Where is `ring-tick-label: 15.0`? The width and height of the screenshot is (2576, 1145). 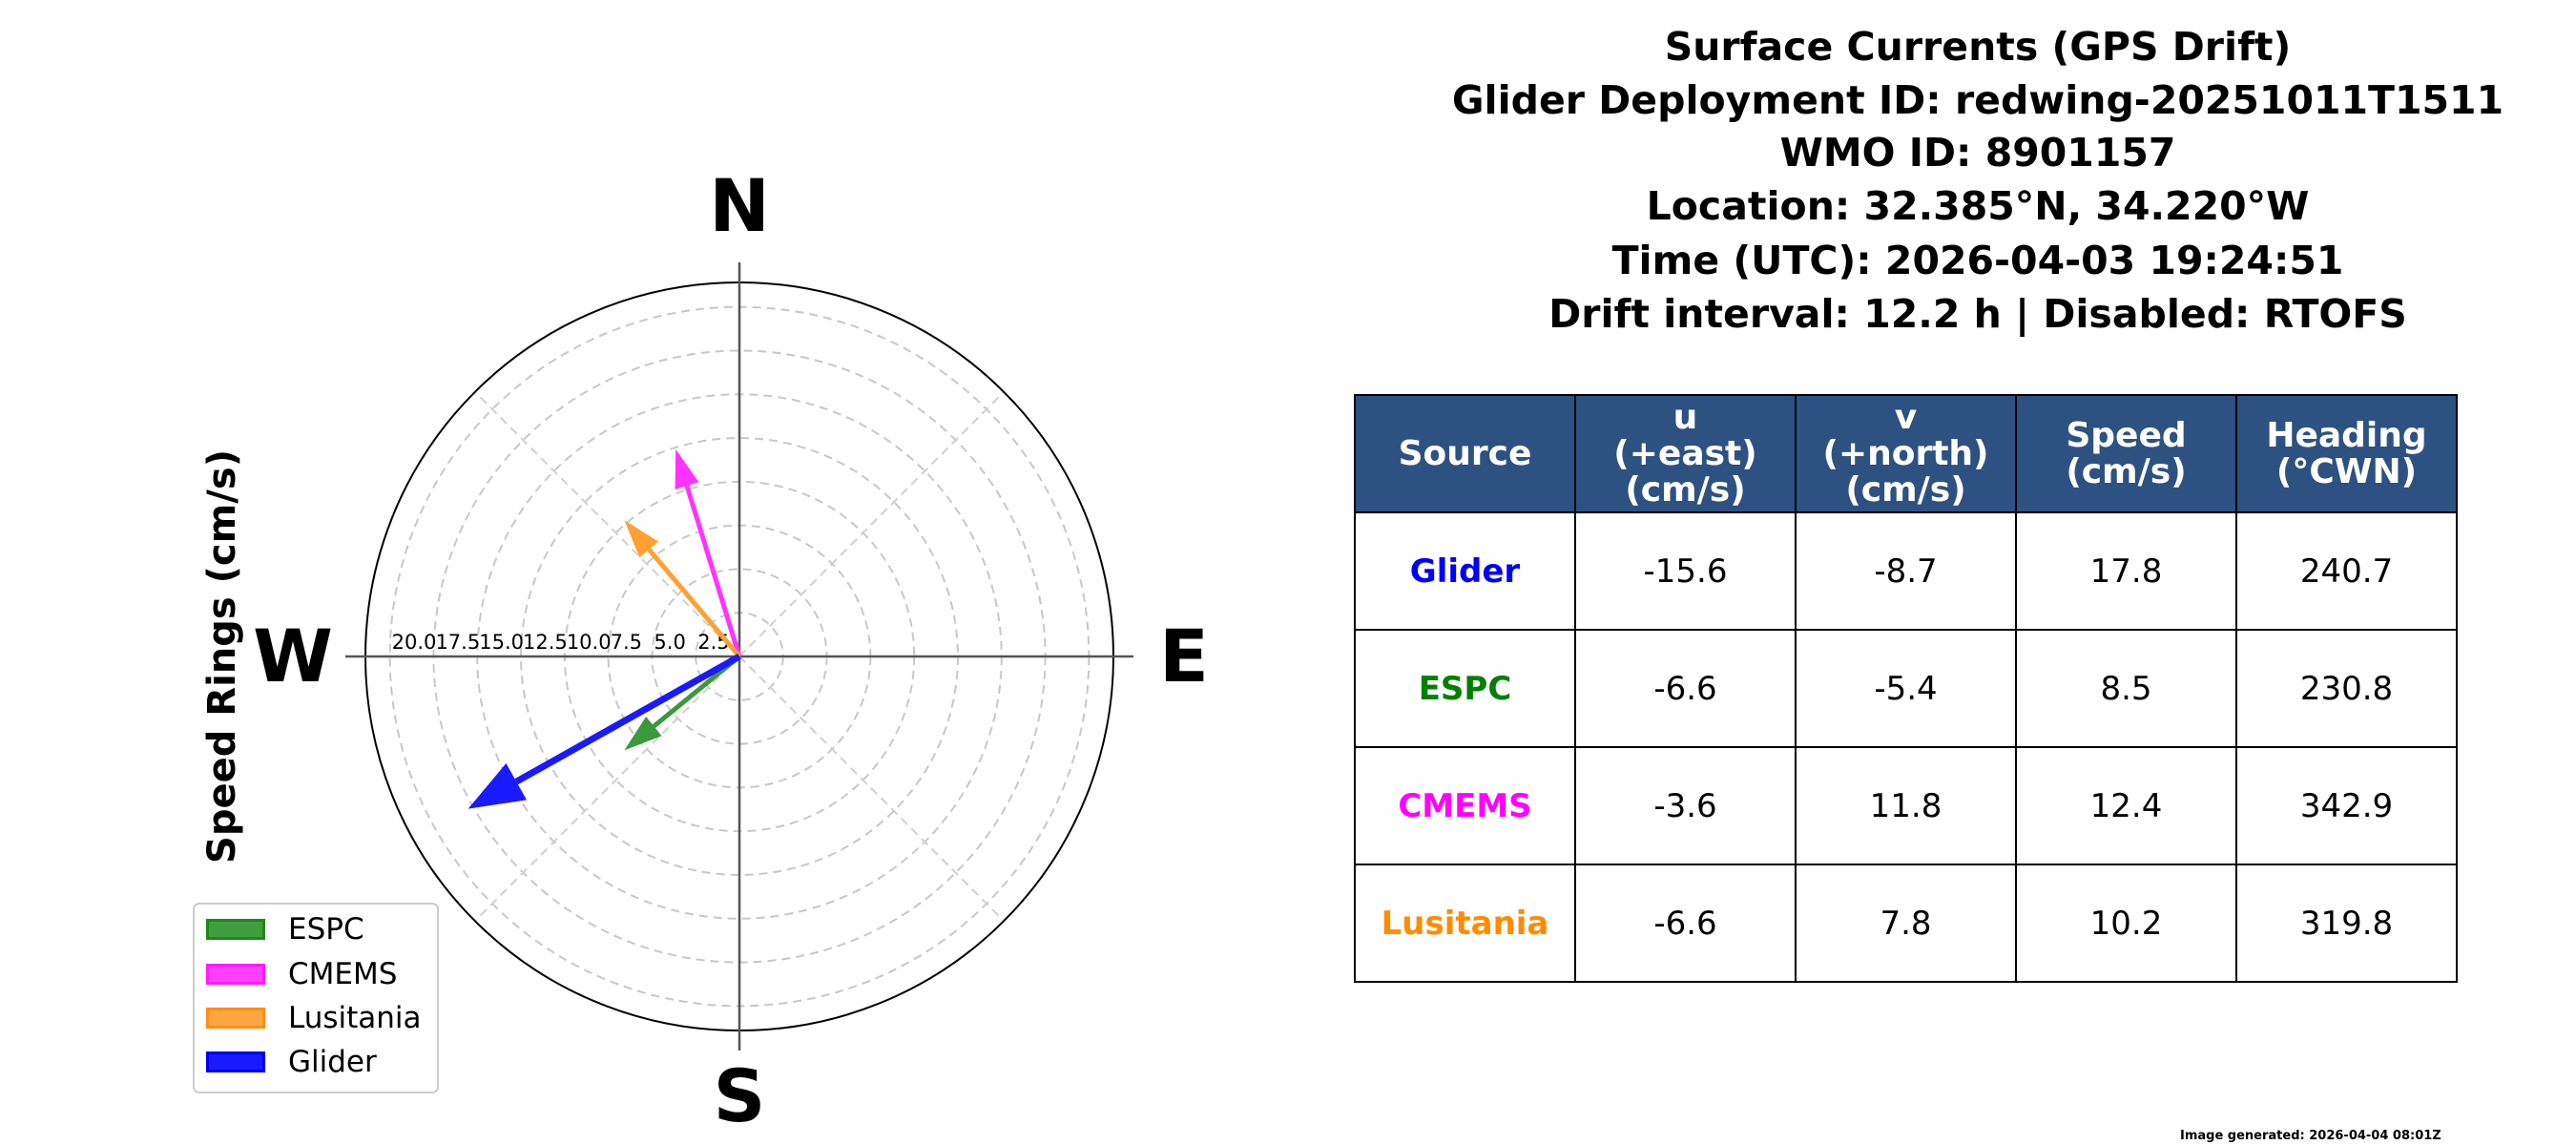
ring-tick-label: 15.0 is located at coordinates (501, 642).